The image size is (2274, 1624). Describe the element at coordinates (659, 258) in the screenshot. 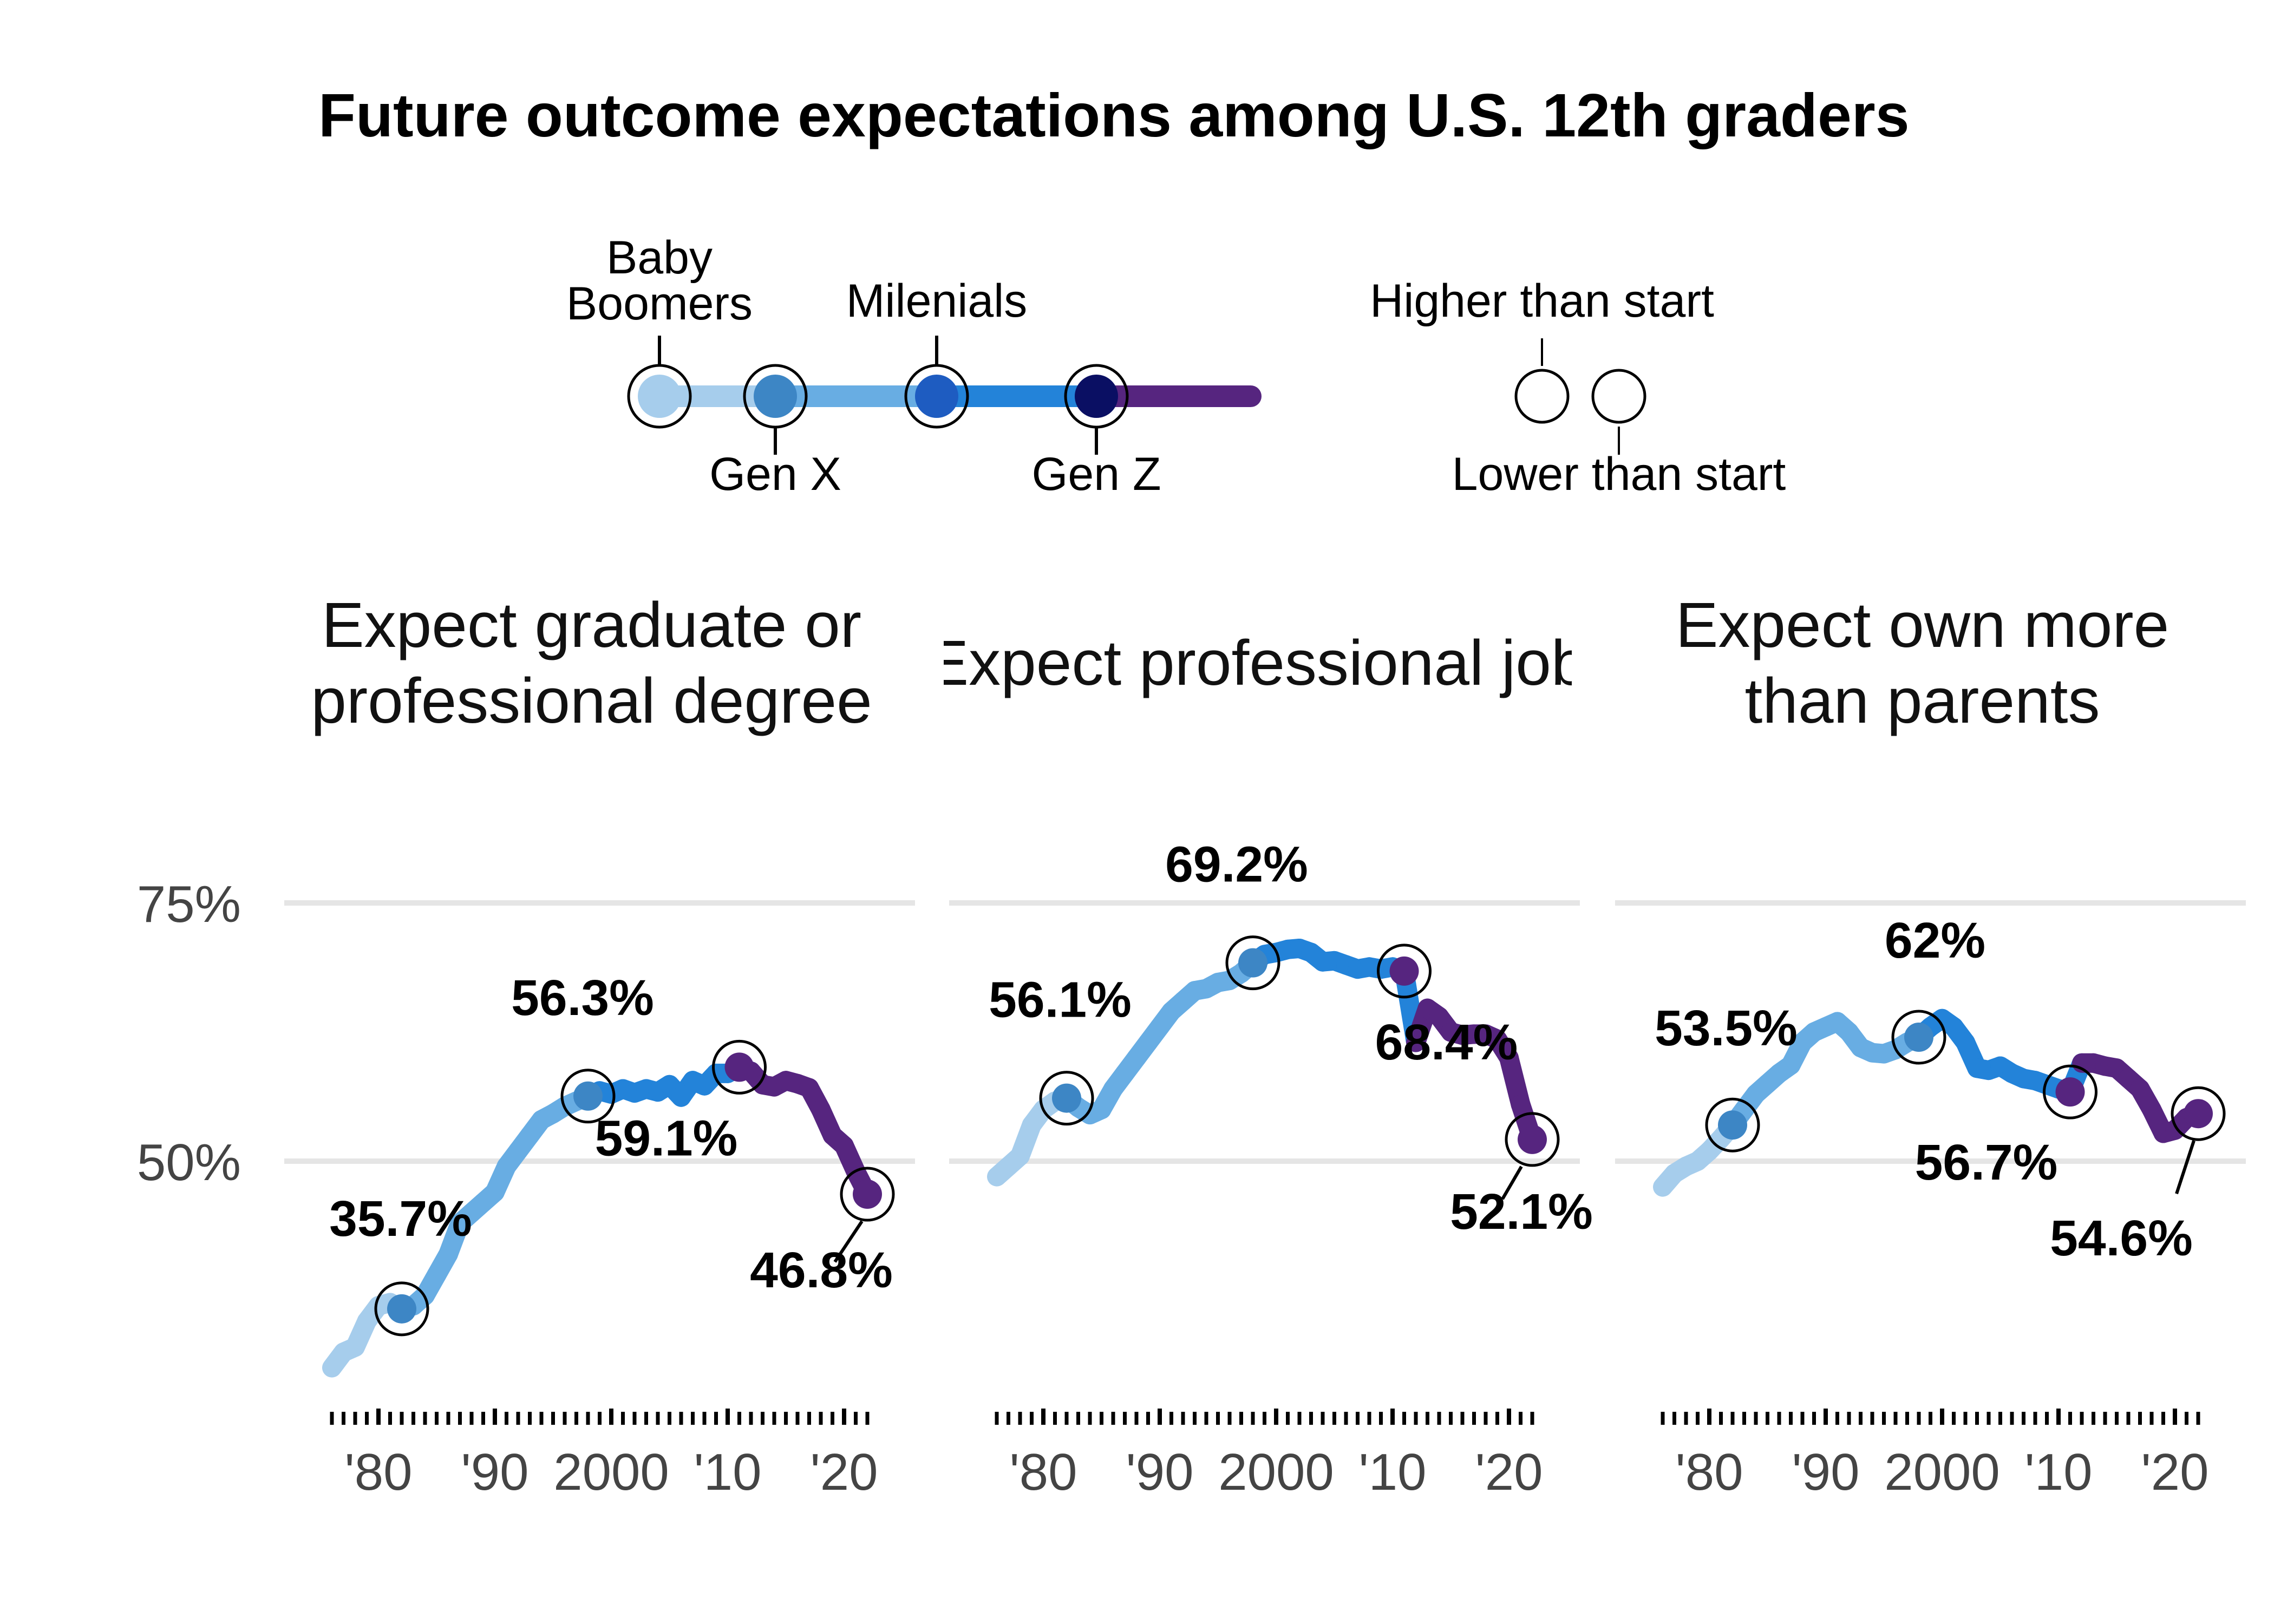

I see `legend-label-boomers-1: Baby` at that location.